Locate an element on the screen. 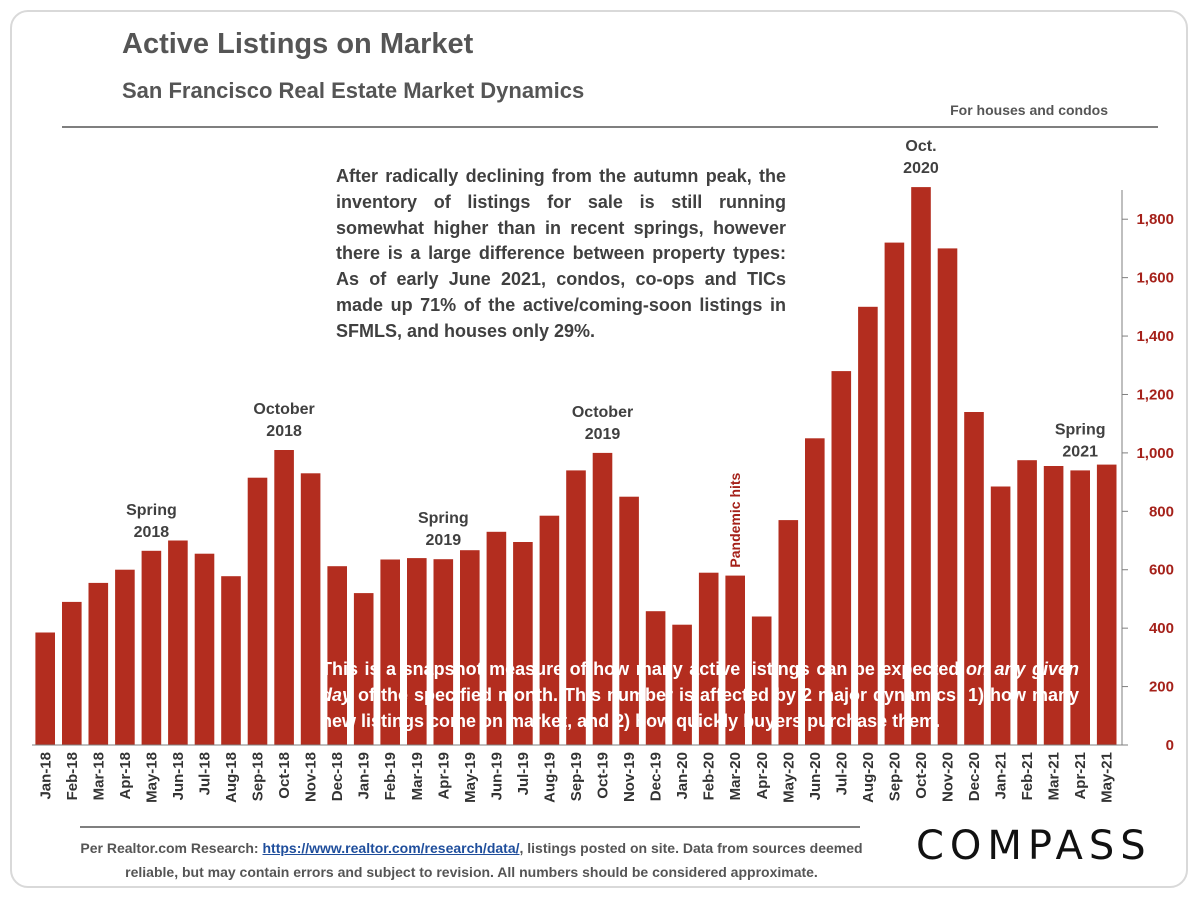 Image resolution: width=1200 pixels, height=900 pixels. x-tick-label: May-21 is located at coordinates (1107, 777).